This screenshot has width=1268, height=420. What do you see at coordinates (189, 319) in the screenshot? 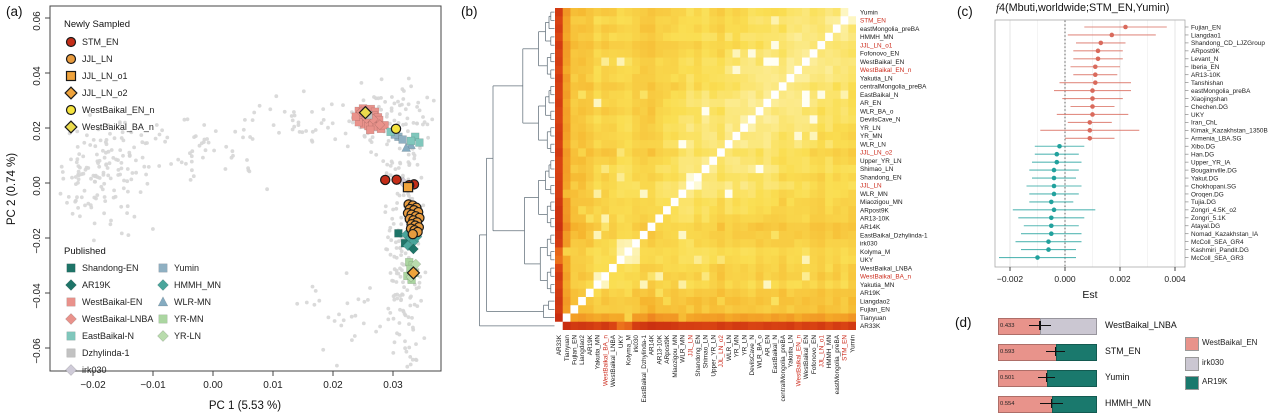
I see `legend-label-YR-MN: YR-MN` at bounding box center [189, 319].